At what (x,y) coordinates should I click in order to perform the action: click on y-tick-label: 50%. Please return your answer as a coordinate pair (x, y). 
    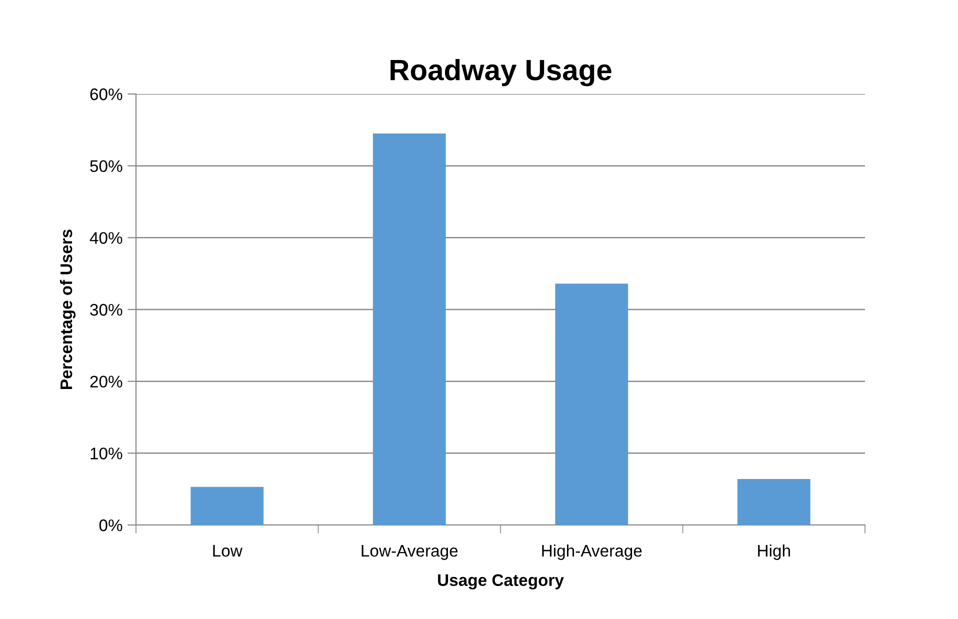
    Looking at the image, I should click on (106, 166).